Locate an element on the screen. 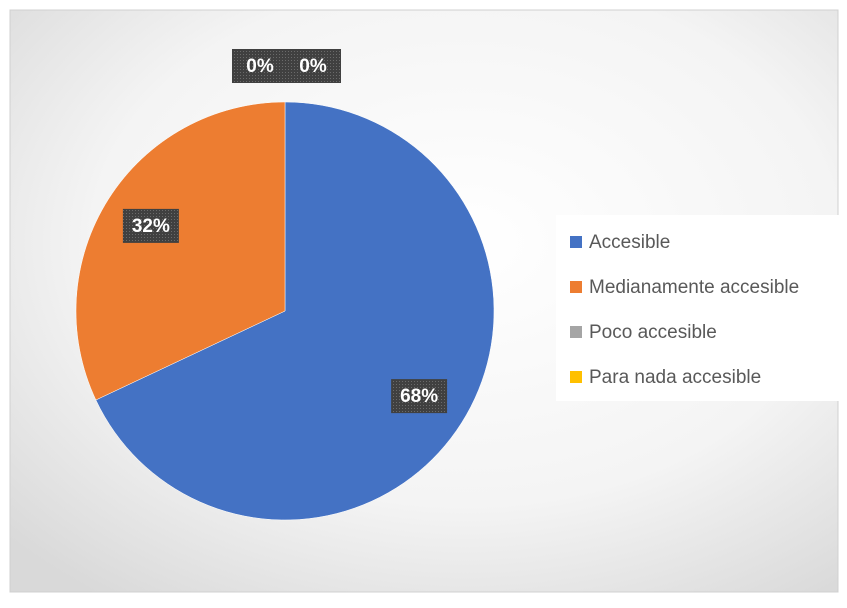 The width and height of the screenshot is (847, 608). legend-label: Para nada accesible is located at coordinates (675, 377).